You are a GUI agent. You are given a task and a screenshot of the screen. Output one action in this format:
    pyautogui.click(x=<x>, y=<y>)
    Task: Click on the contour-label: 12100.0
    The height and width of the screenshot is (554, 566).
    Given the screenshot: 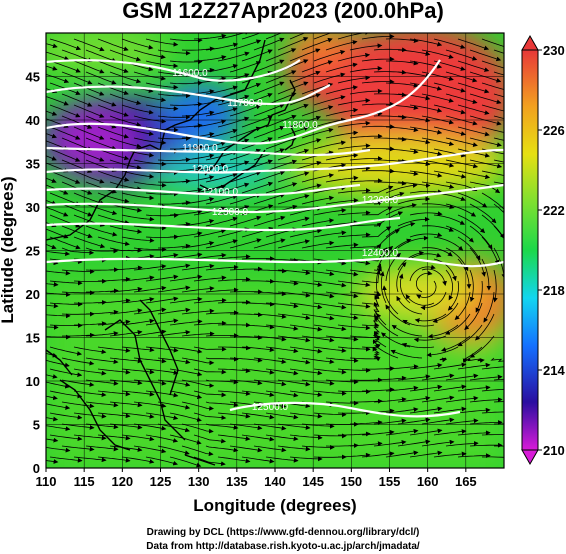 What is the action you would take?
    pyautogui.click(x=220, y=192)
    